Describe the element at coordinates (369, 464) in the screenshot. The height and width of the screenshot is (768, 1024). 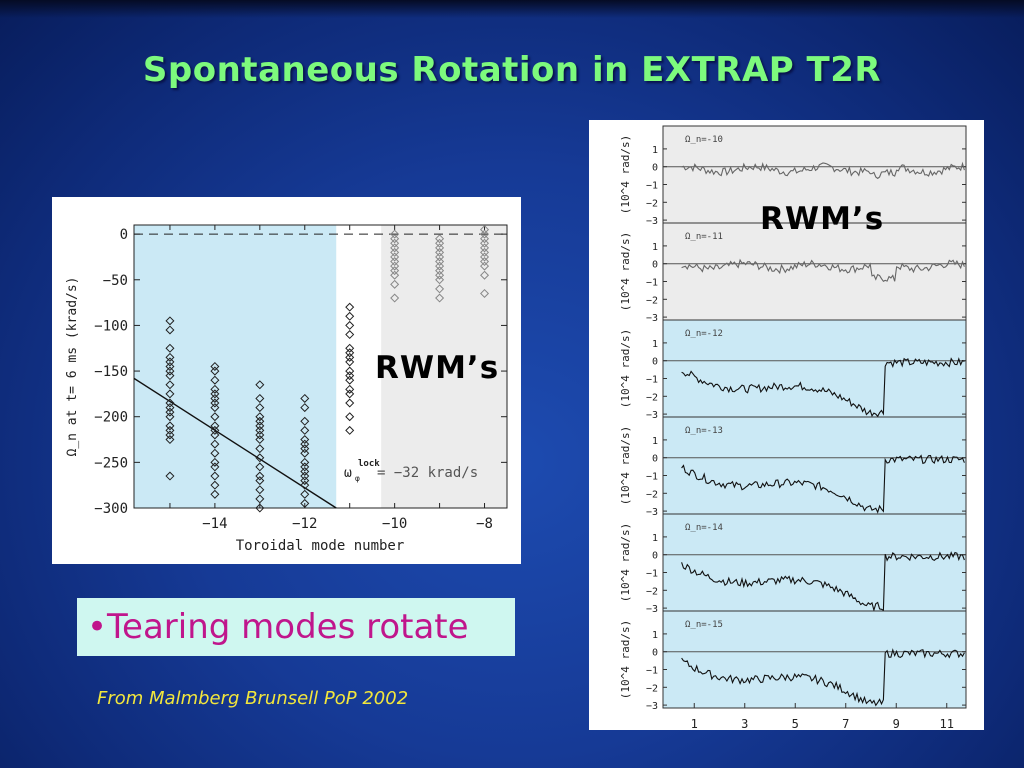
I see `lock-annotation-sup: lock` at that location.